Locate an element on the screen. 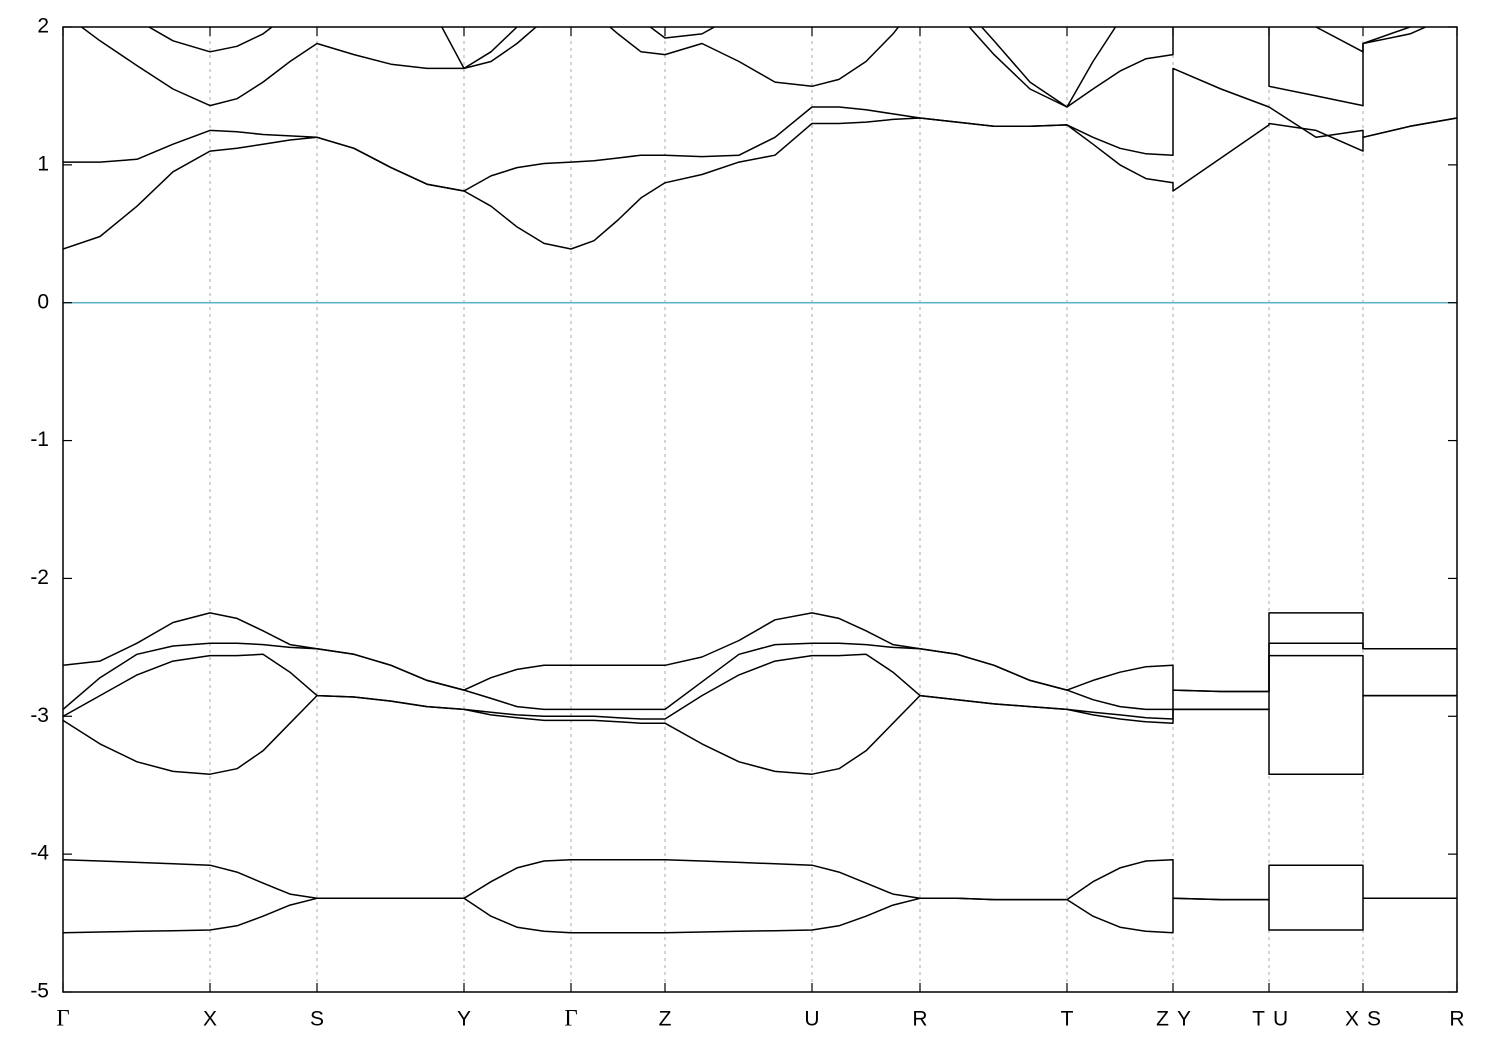 This screenshot has width=1500, height=1050. y-tick-label: 0 is located at coordinates (43, 301).